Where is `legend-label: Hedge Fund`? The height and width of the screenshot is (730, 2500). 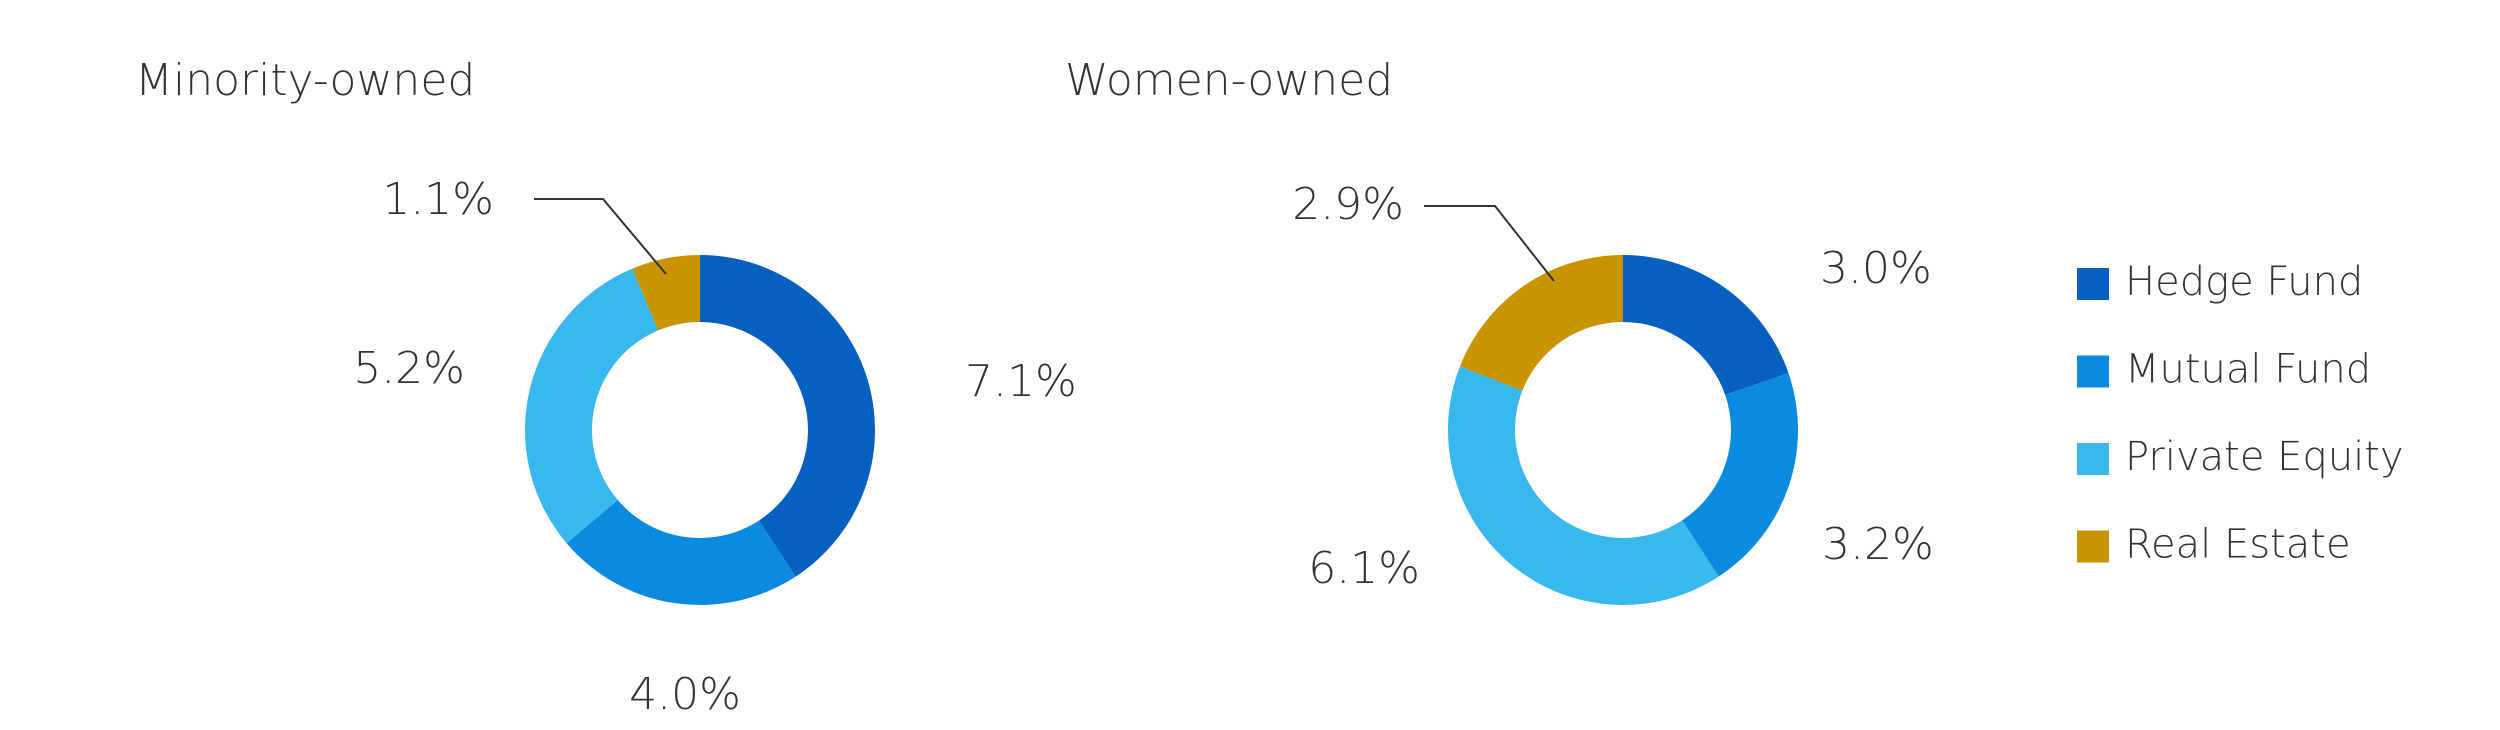 legend-label: Hedge Fund is located at coordinates (2244, 282).